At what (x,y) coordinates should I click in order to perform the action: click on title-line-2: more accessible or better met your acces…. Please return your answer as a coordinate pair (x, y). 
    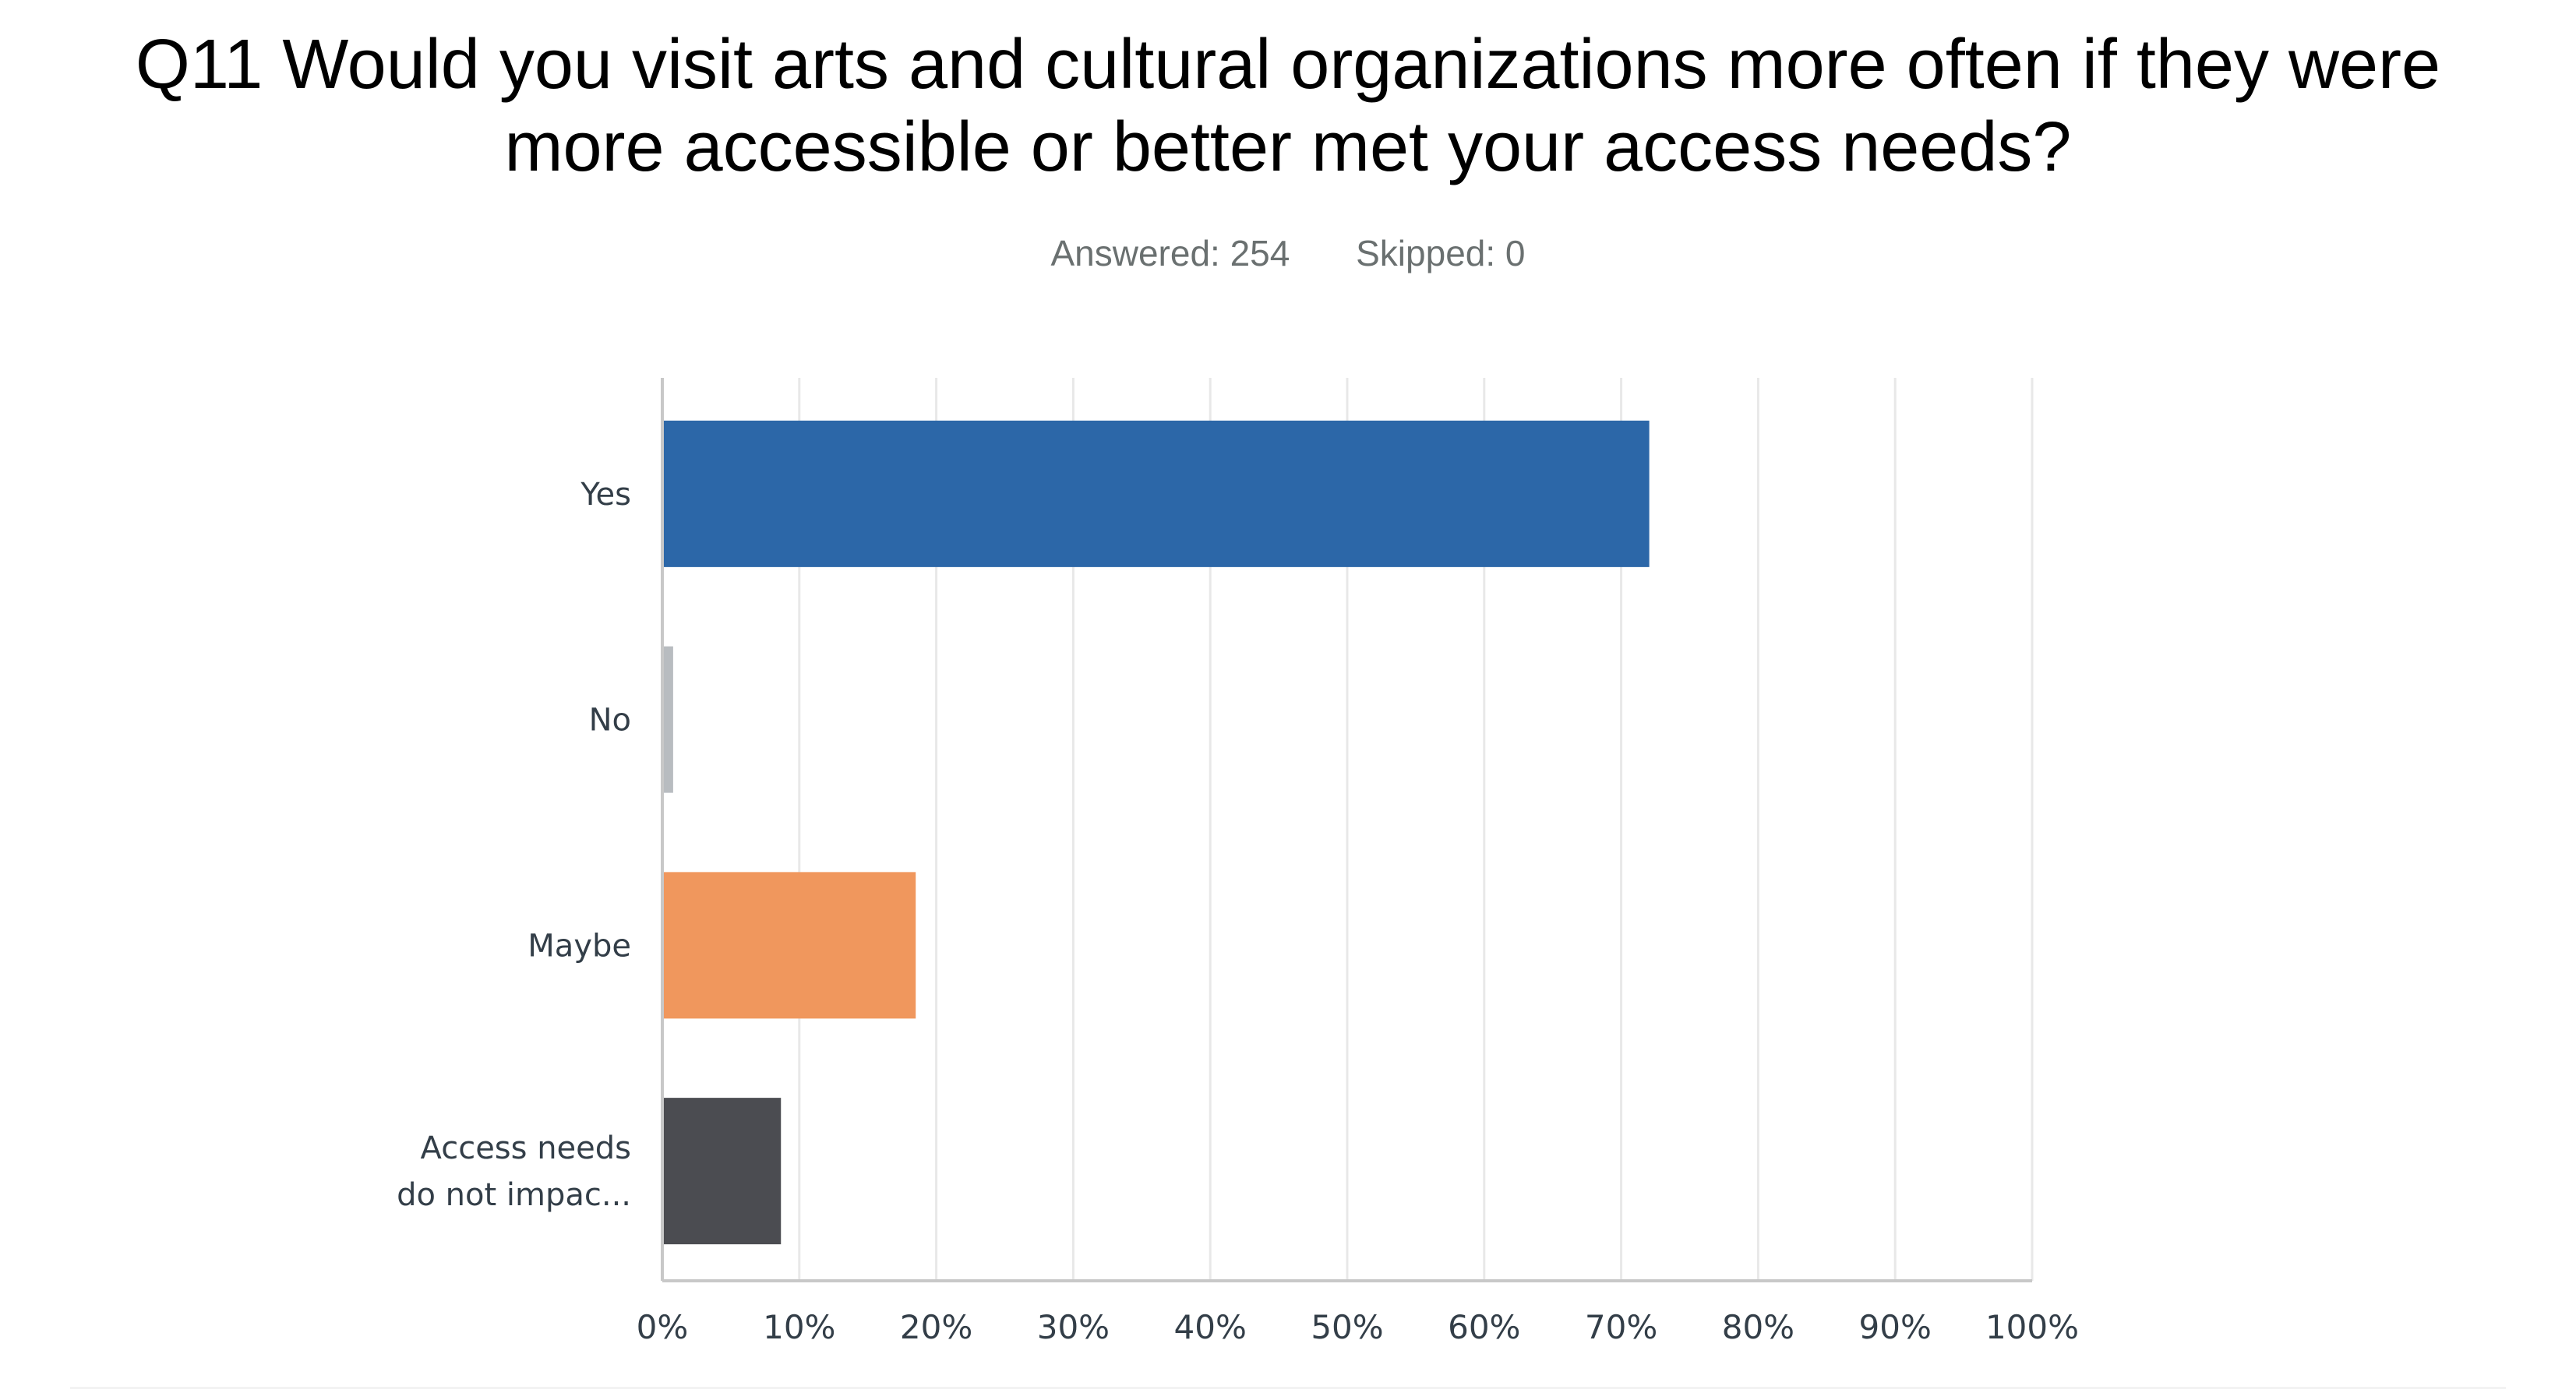
    Looking at the image, I should click on (1288, 147).